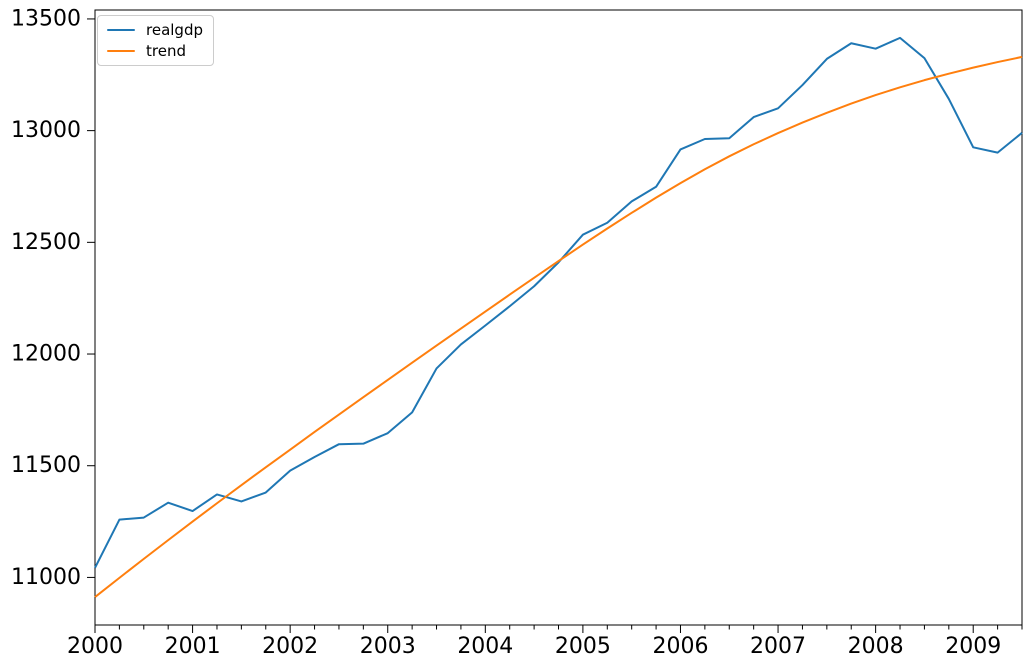 This screenshot has width=1030, height=665. What do you see at coordinates (193, 646) in the screenshot?
I see `x-tick-label: 2001` at bounding box center [193, 646].